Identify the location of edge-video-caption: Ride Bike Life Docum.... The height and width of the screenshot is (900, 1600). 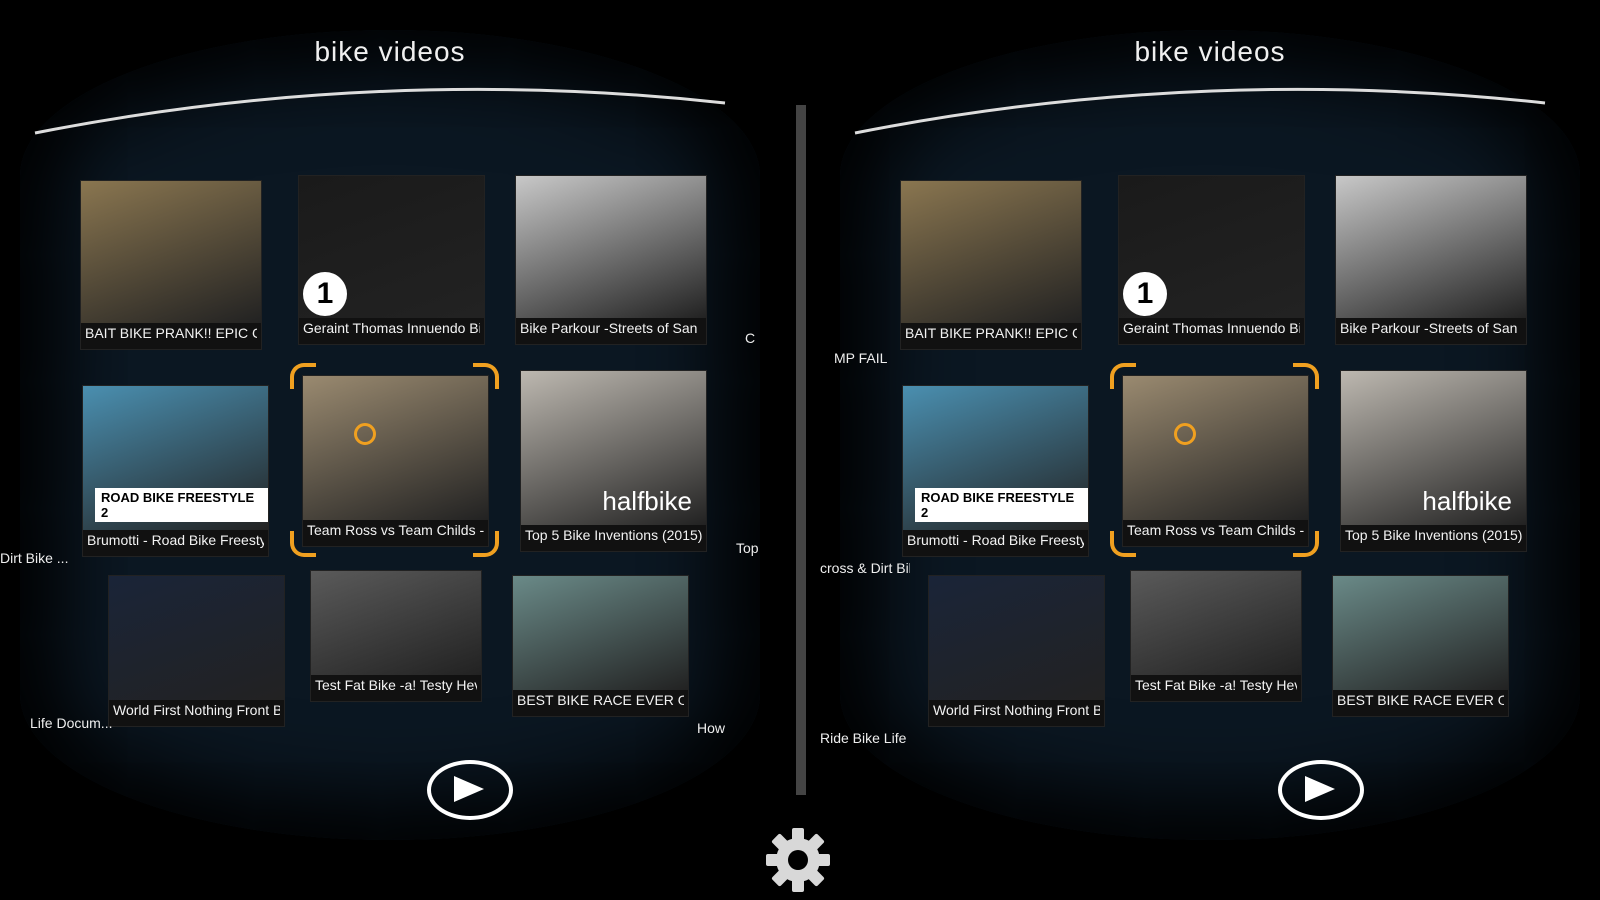
(865, 738).